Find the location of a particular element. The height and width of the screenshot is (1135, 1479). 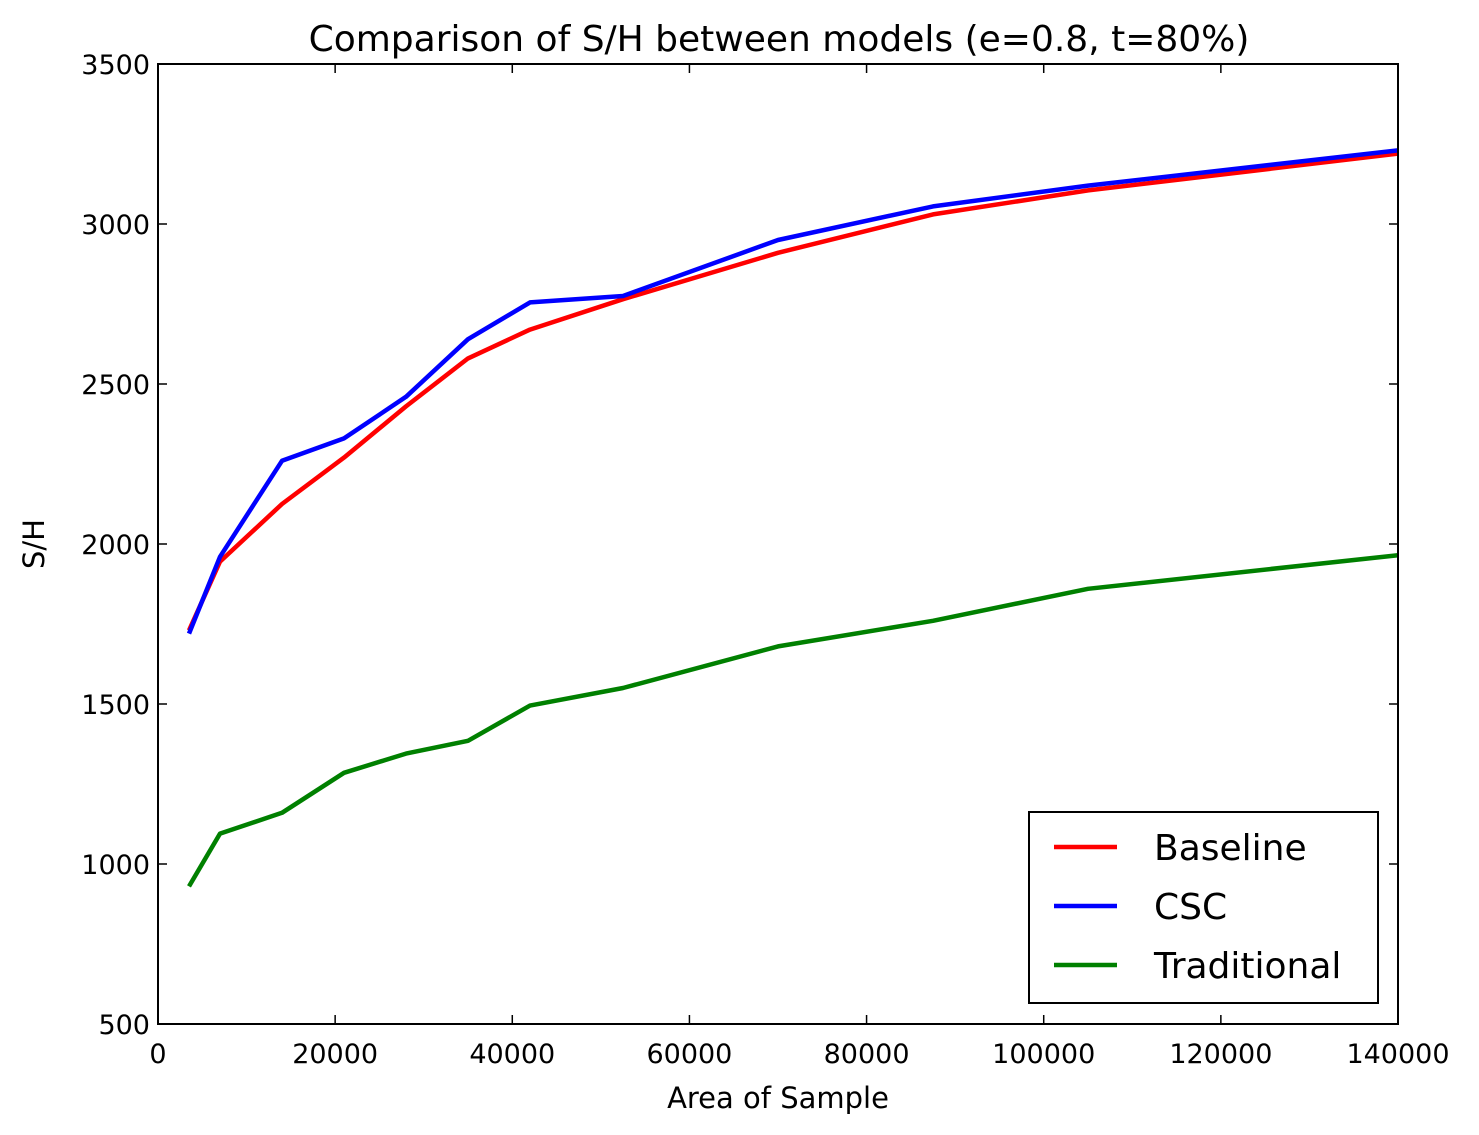

legend-label-baseline: Baseline is located at coordinates (1230, 848).